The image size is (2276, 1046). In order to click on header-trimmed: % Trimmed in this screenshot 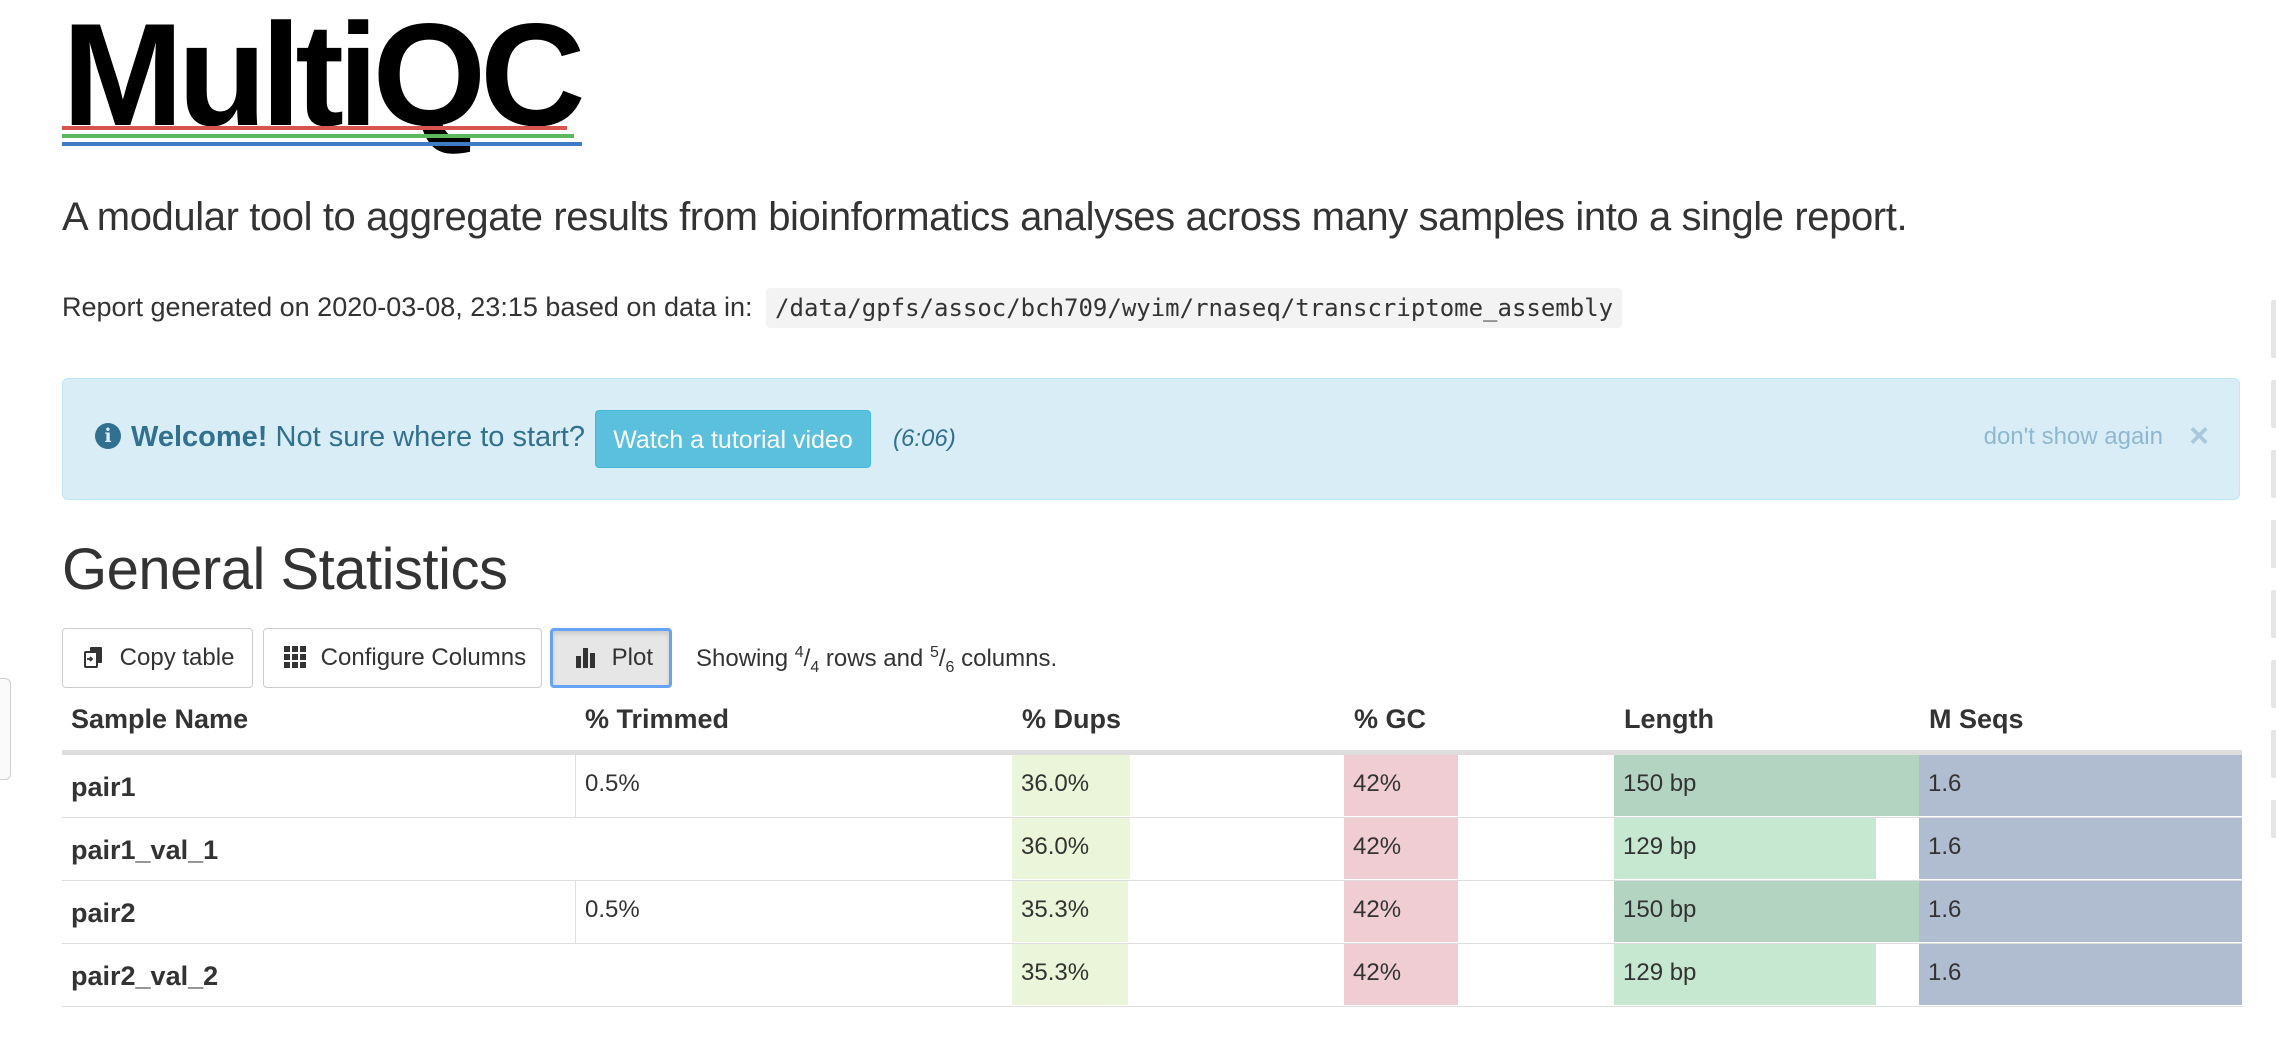, I will do `click(657, 719)`.